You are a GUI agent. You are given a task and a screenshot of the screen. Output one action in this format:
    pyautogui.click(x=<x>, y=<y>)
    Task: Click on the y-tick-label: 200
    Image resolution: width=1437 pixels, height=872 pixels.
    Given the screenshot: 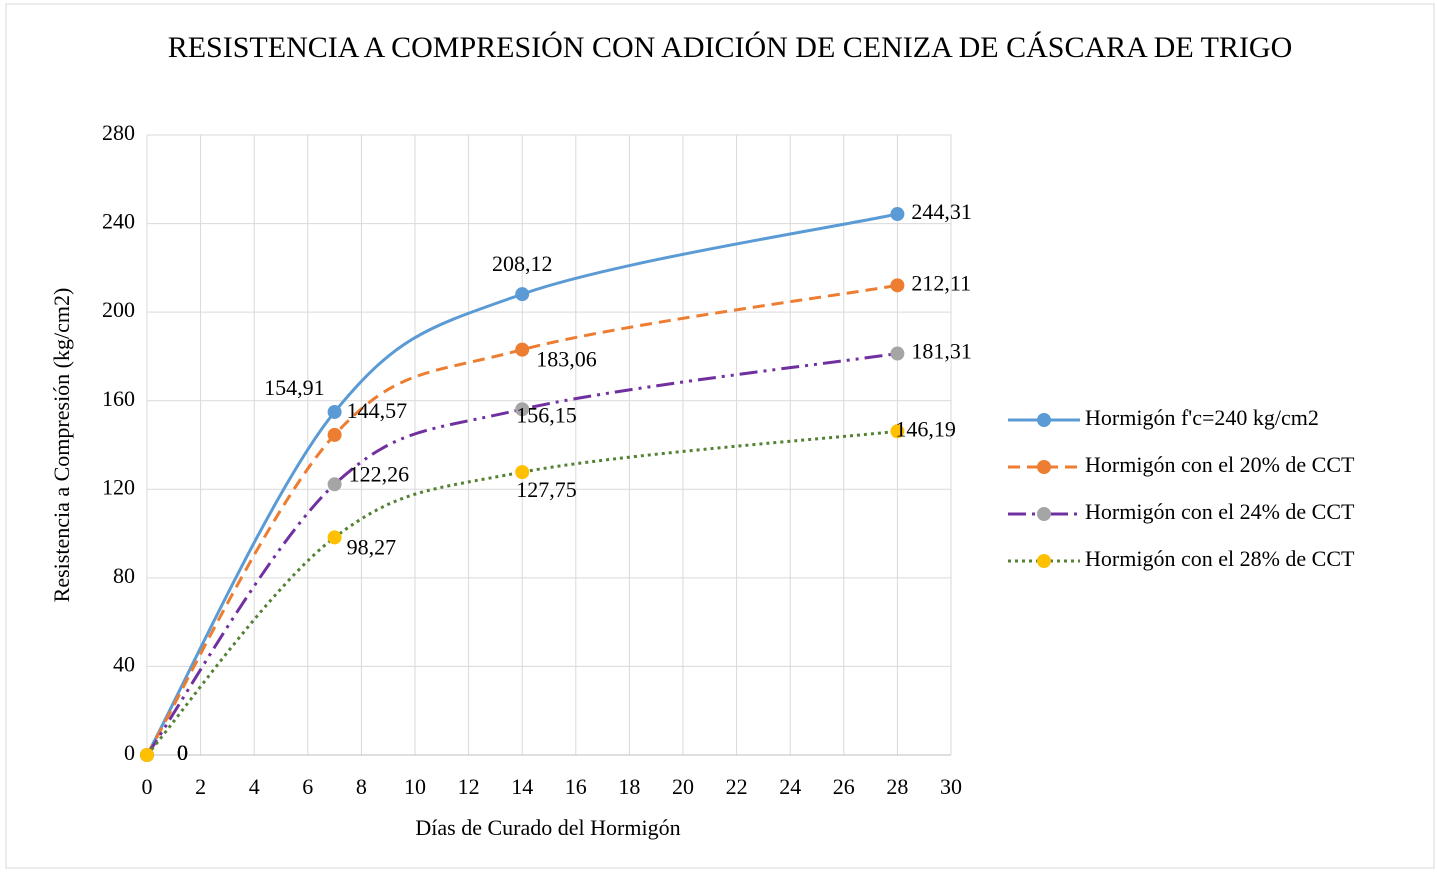 What is the action you would take?
    pyautogui.click(x=118, y=309)
    